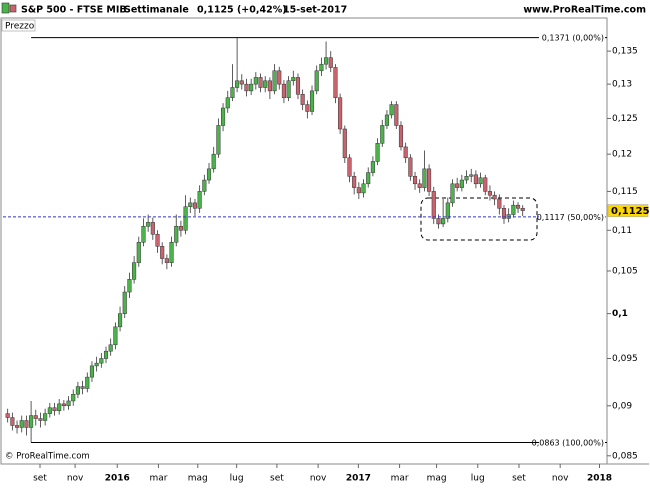 This screenshot has height=490, width=650. Describe the element at coordinates (158, 479) in the screenshot. I see `x-tick-label: mar` at that location.